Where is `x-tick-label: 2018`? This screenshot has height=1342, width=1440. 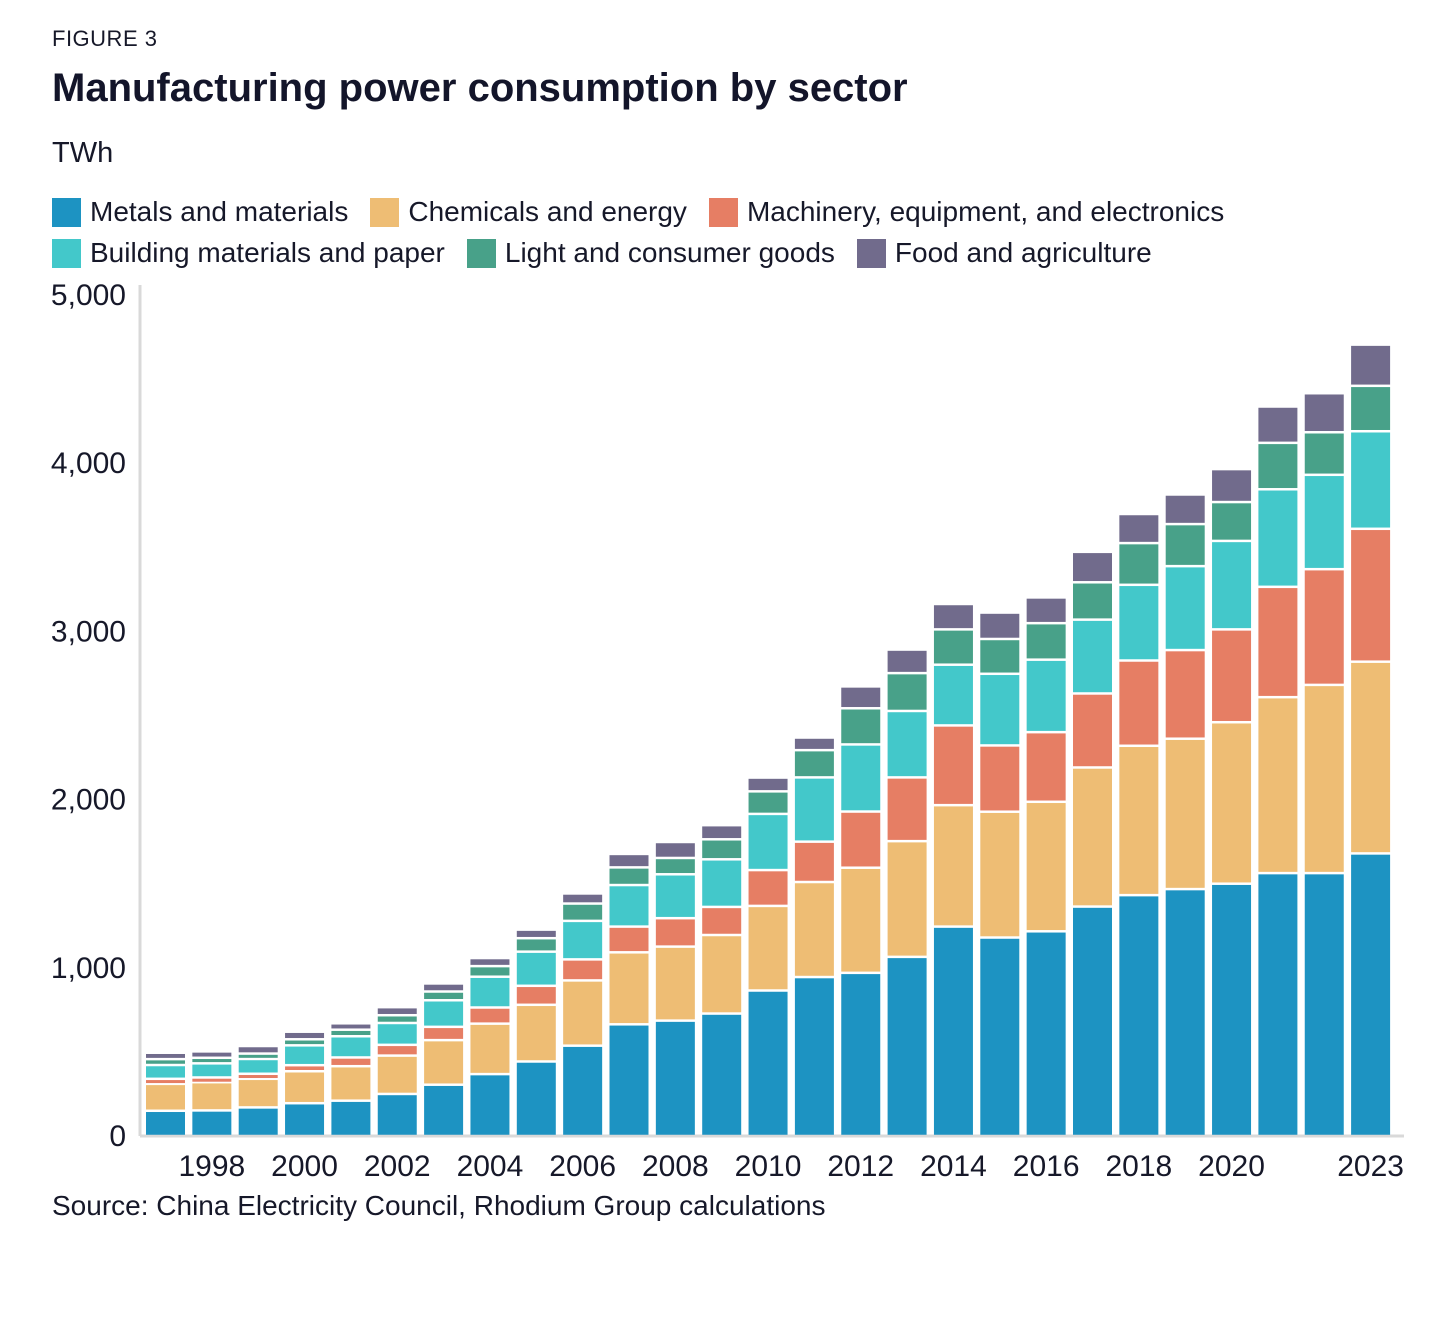
x-tick-label: 2018 is located at coordinates (1138, 1166).